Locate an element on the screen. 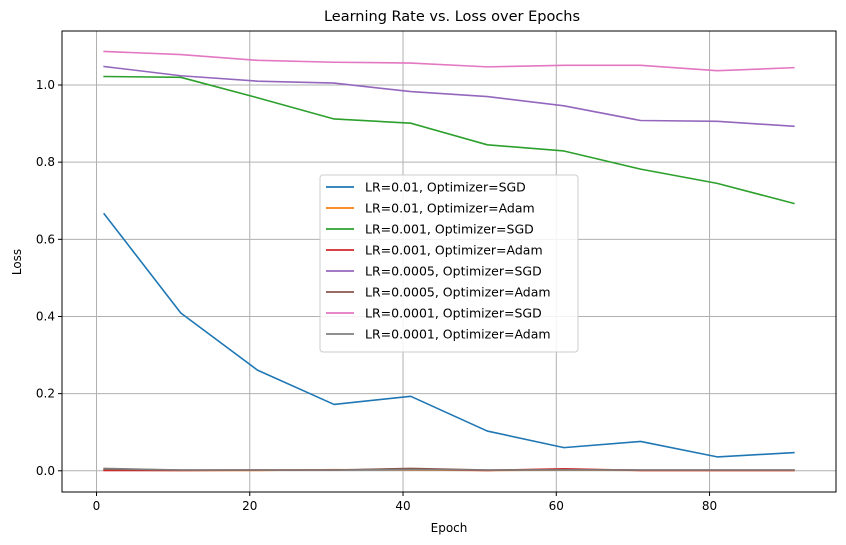 This screenshot has width=846, height=545. y-tick-label: 0.0 is located at coordinates (45, 471).